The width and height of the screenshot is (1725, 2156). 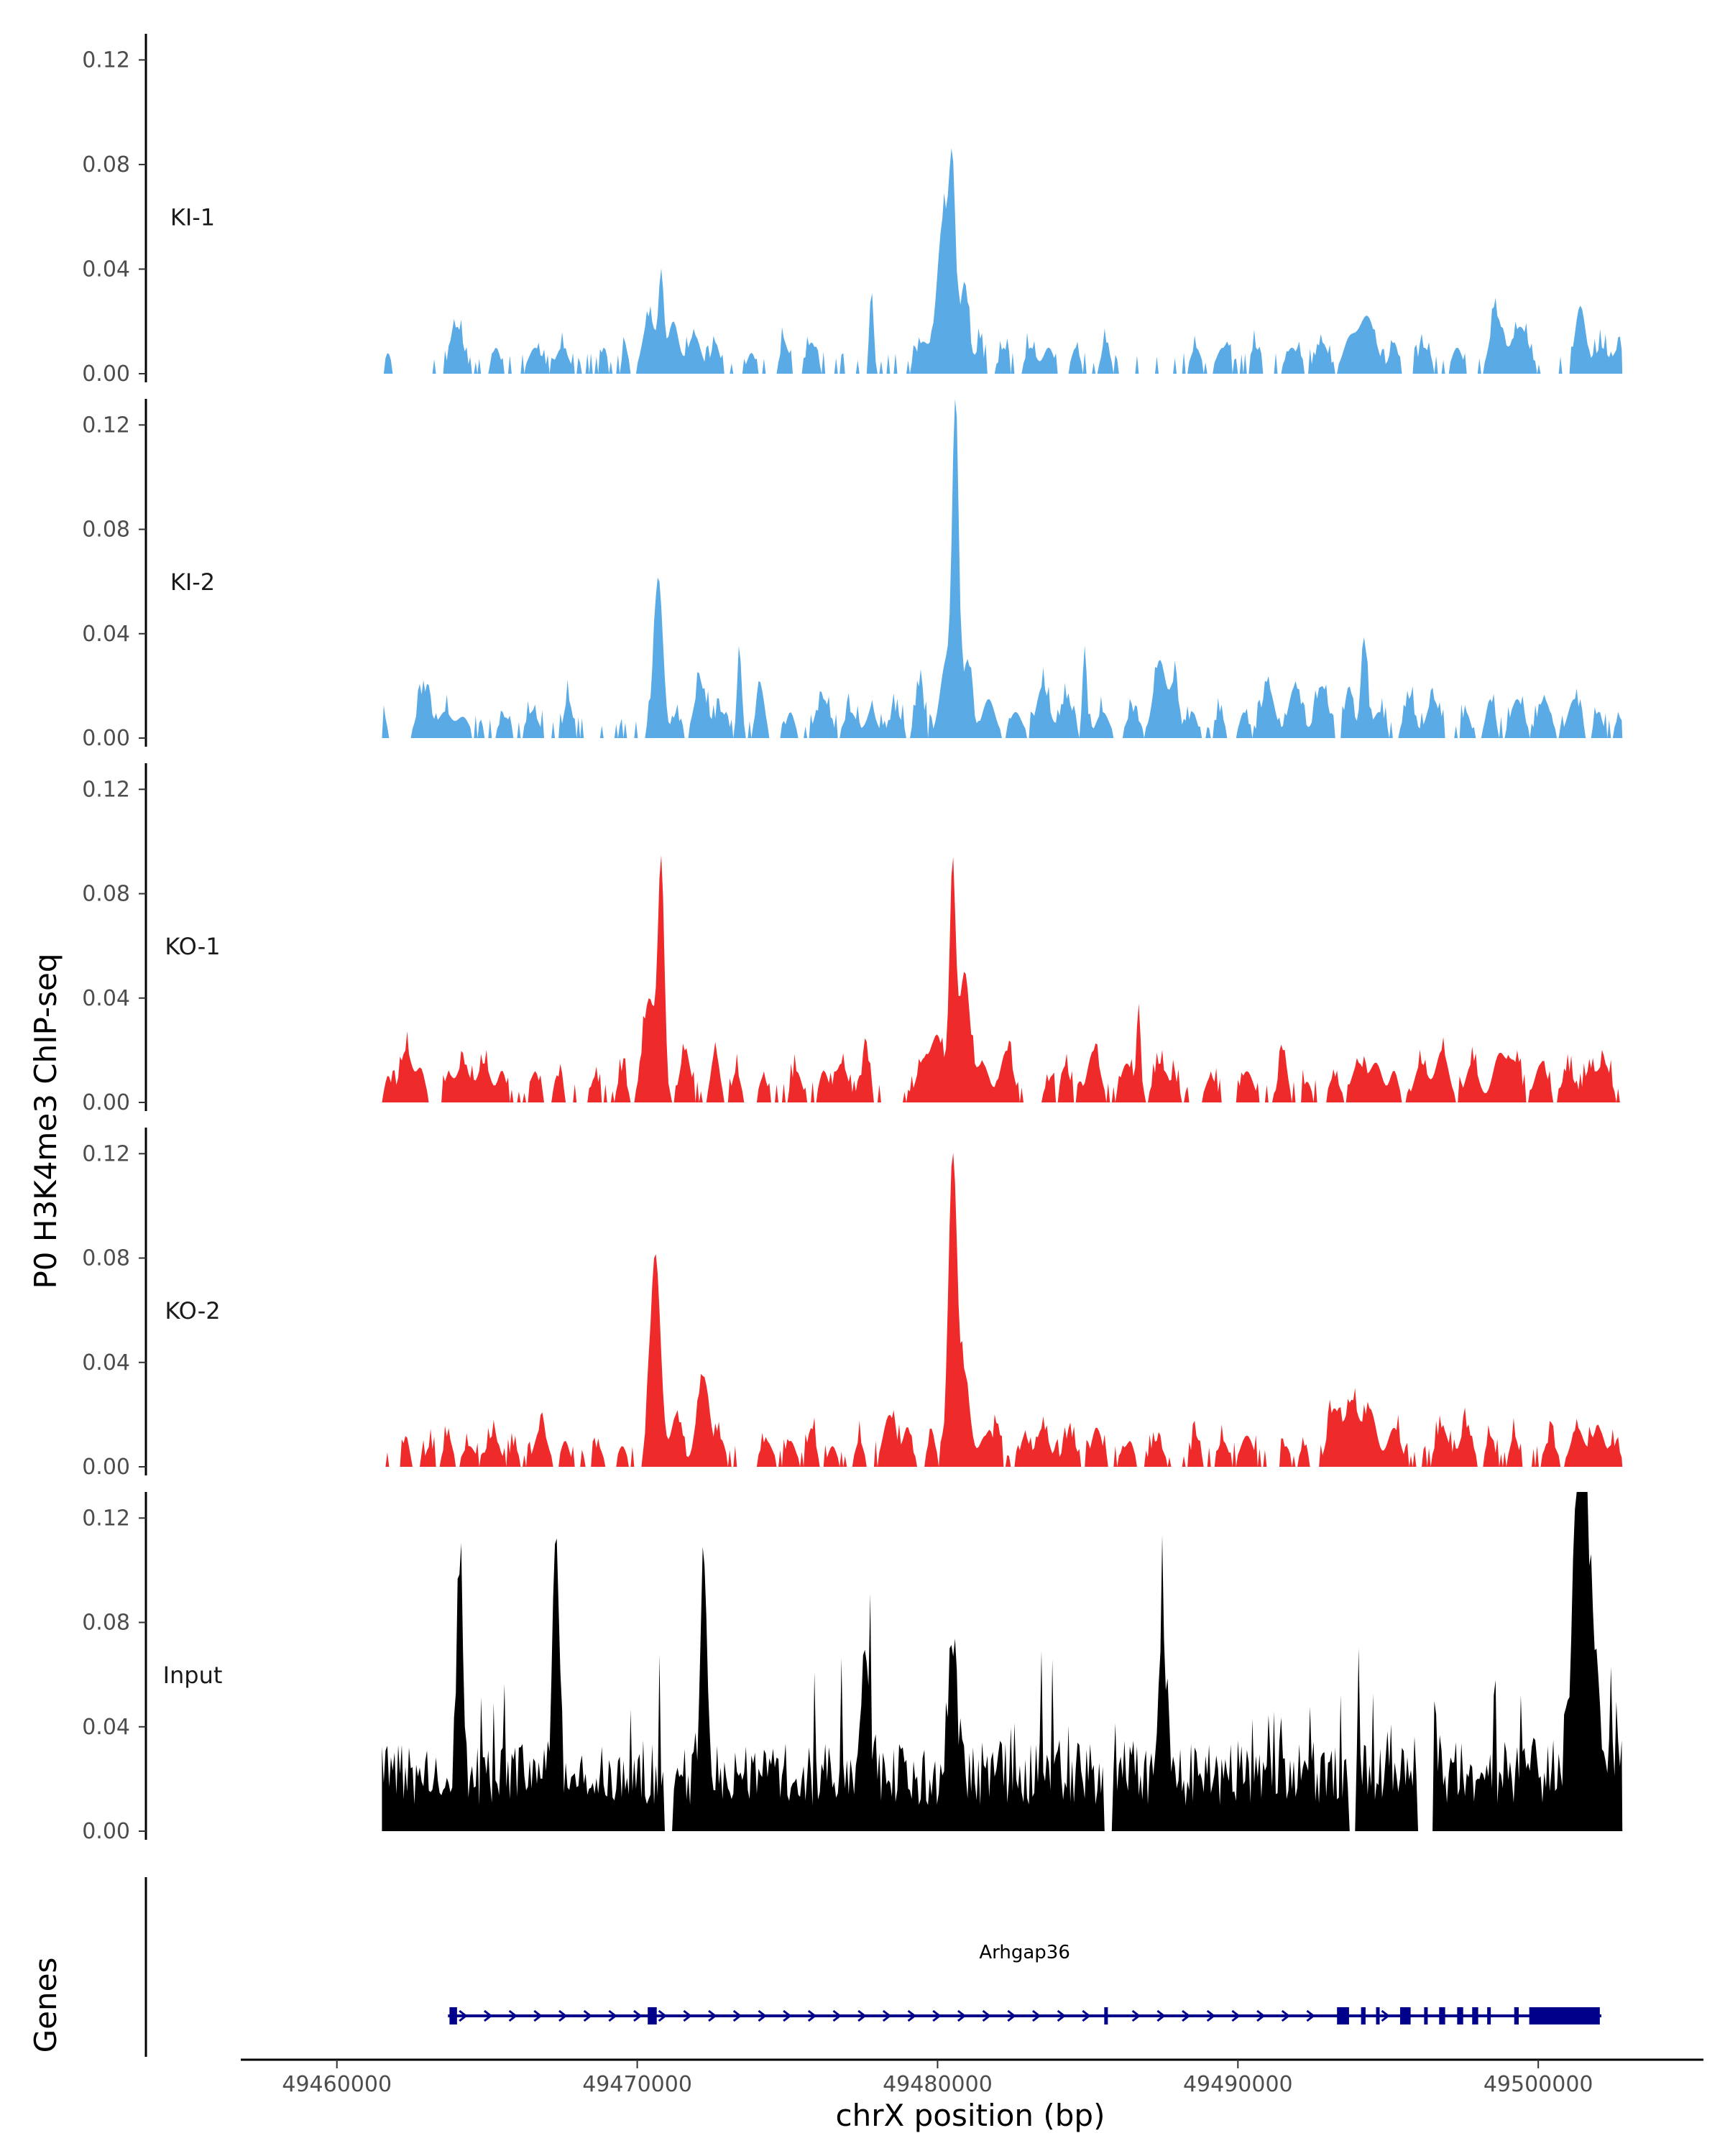 I want to click on track-ko-1: 0.00 0.04 0.08 0.12 KO-1, so click(x=852, y=939).